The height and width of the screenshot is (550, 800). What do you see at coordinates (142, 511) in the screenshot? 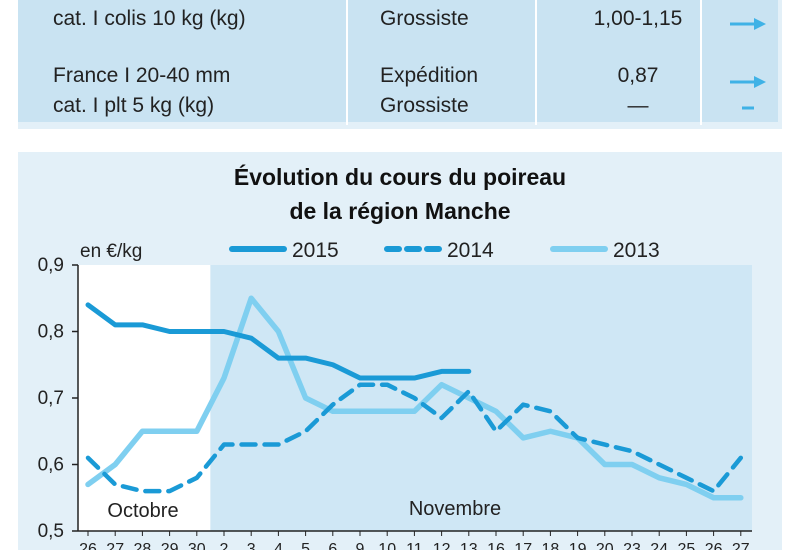
I see `month-label: Octobre` at bounding box center [142, 511].